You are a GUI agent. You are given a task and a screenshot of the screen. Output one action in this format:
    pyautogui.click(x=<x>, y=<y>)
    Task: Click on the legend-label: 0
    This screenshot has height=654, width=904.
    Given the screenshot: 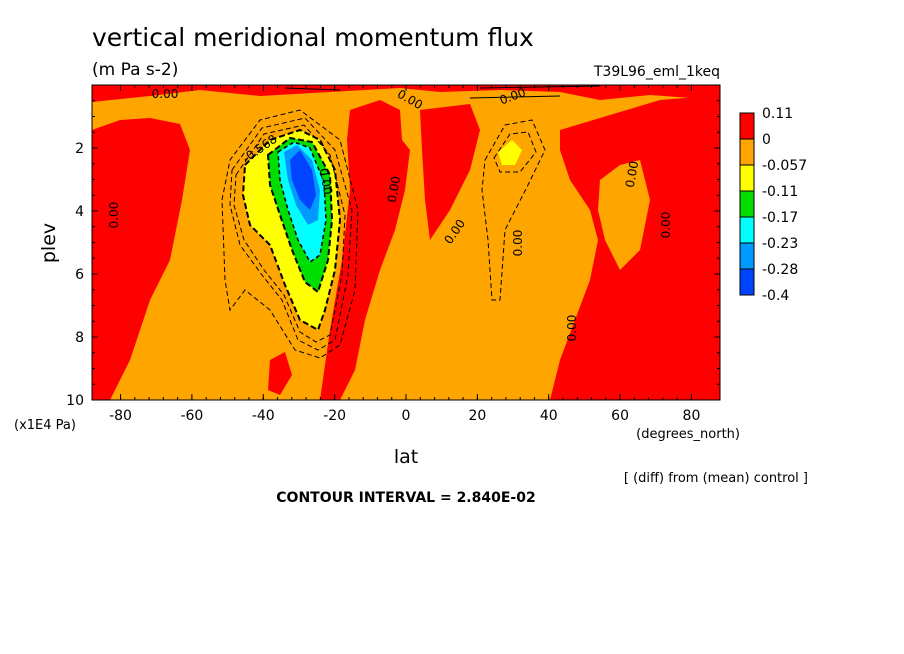 What is the action you would take?
    pyautogui.click(x=766, y=140)
    